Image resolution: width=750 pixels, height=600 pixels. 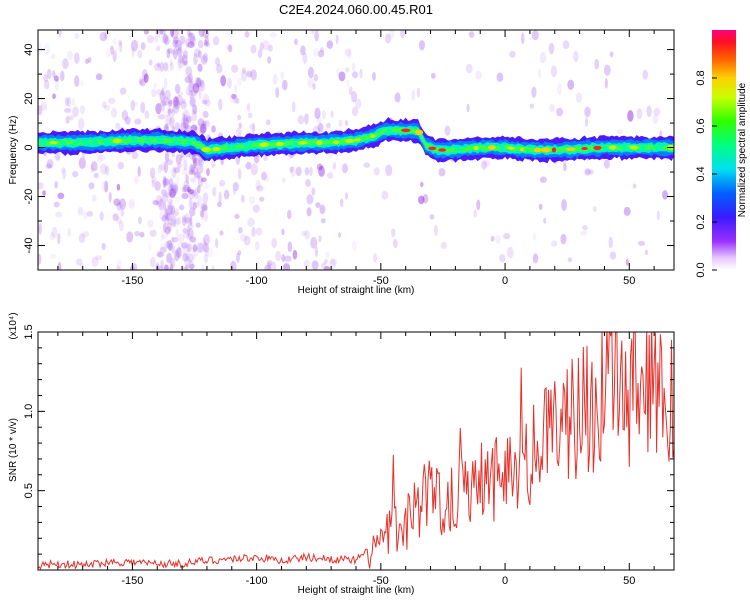 What do you see at coordinates (742, 149) in the screenshot?
I see `colorbar-label: Normalized spectral amplitude` at bounding box center [742, 149].